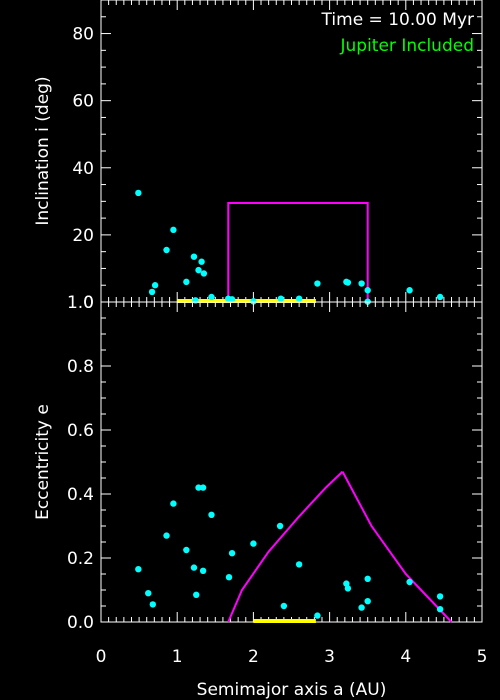  I want to click on y-tick-label: 20, so click(83, 236).